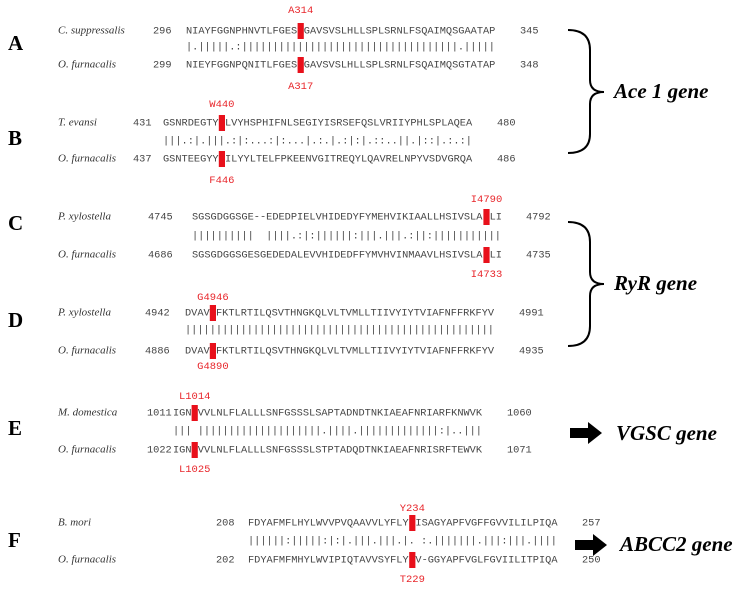  I want to click on panel-label: E, so click(15, 428).